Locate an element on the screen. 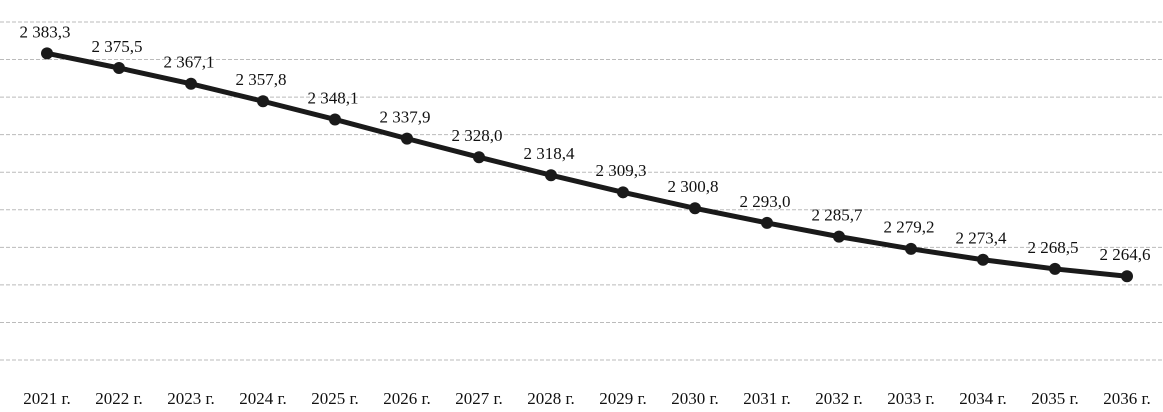 Image resolution: width=1163 pixels, height=412 pixels. x-tick-label: 2024 г. is located at coordinates (263, 398).